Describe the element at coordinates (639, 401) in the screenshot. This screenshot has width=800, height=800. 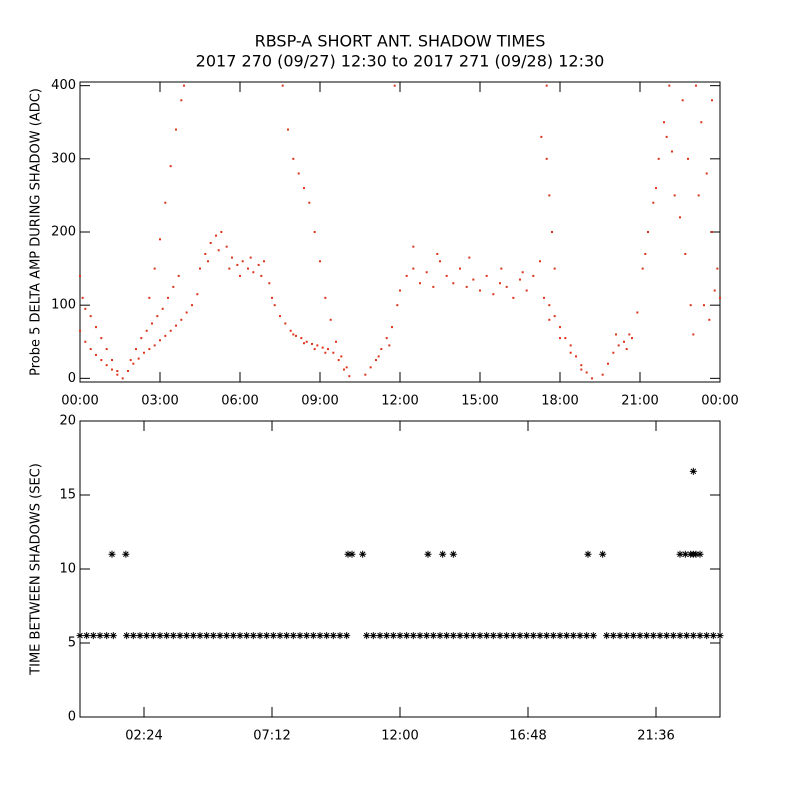
I see `x-tick-label: 21:00` at that location.